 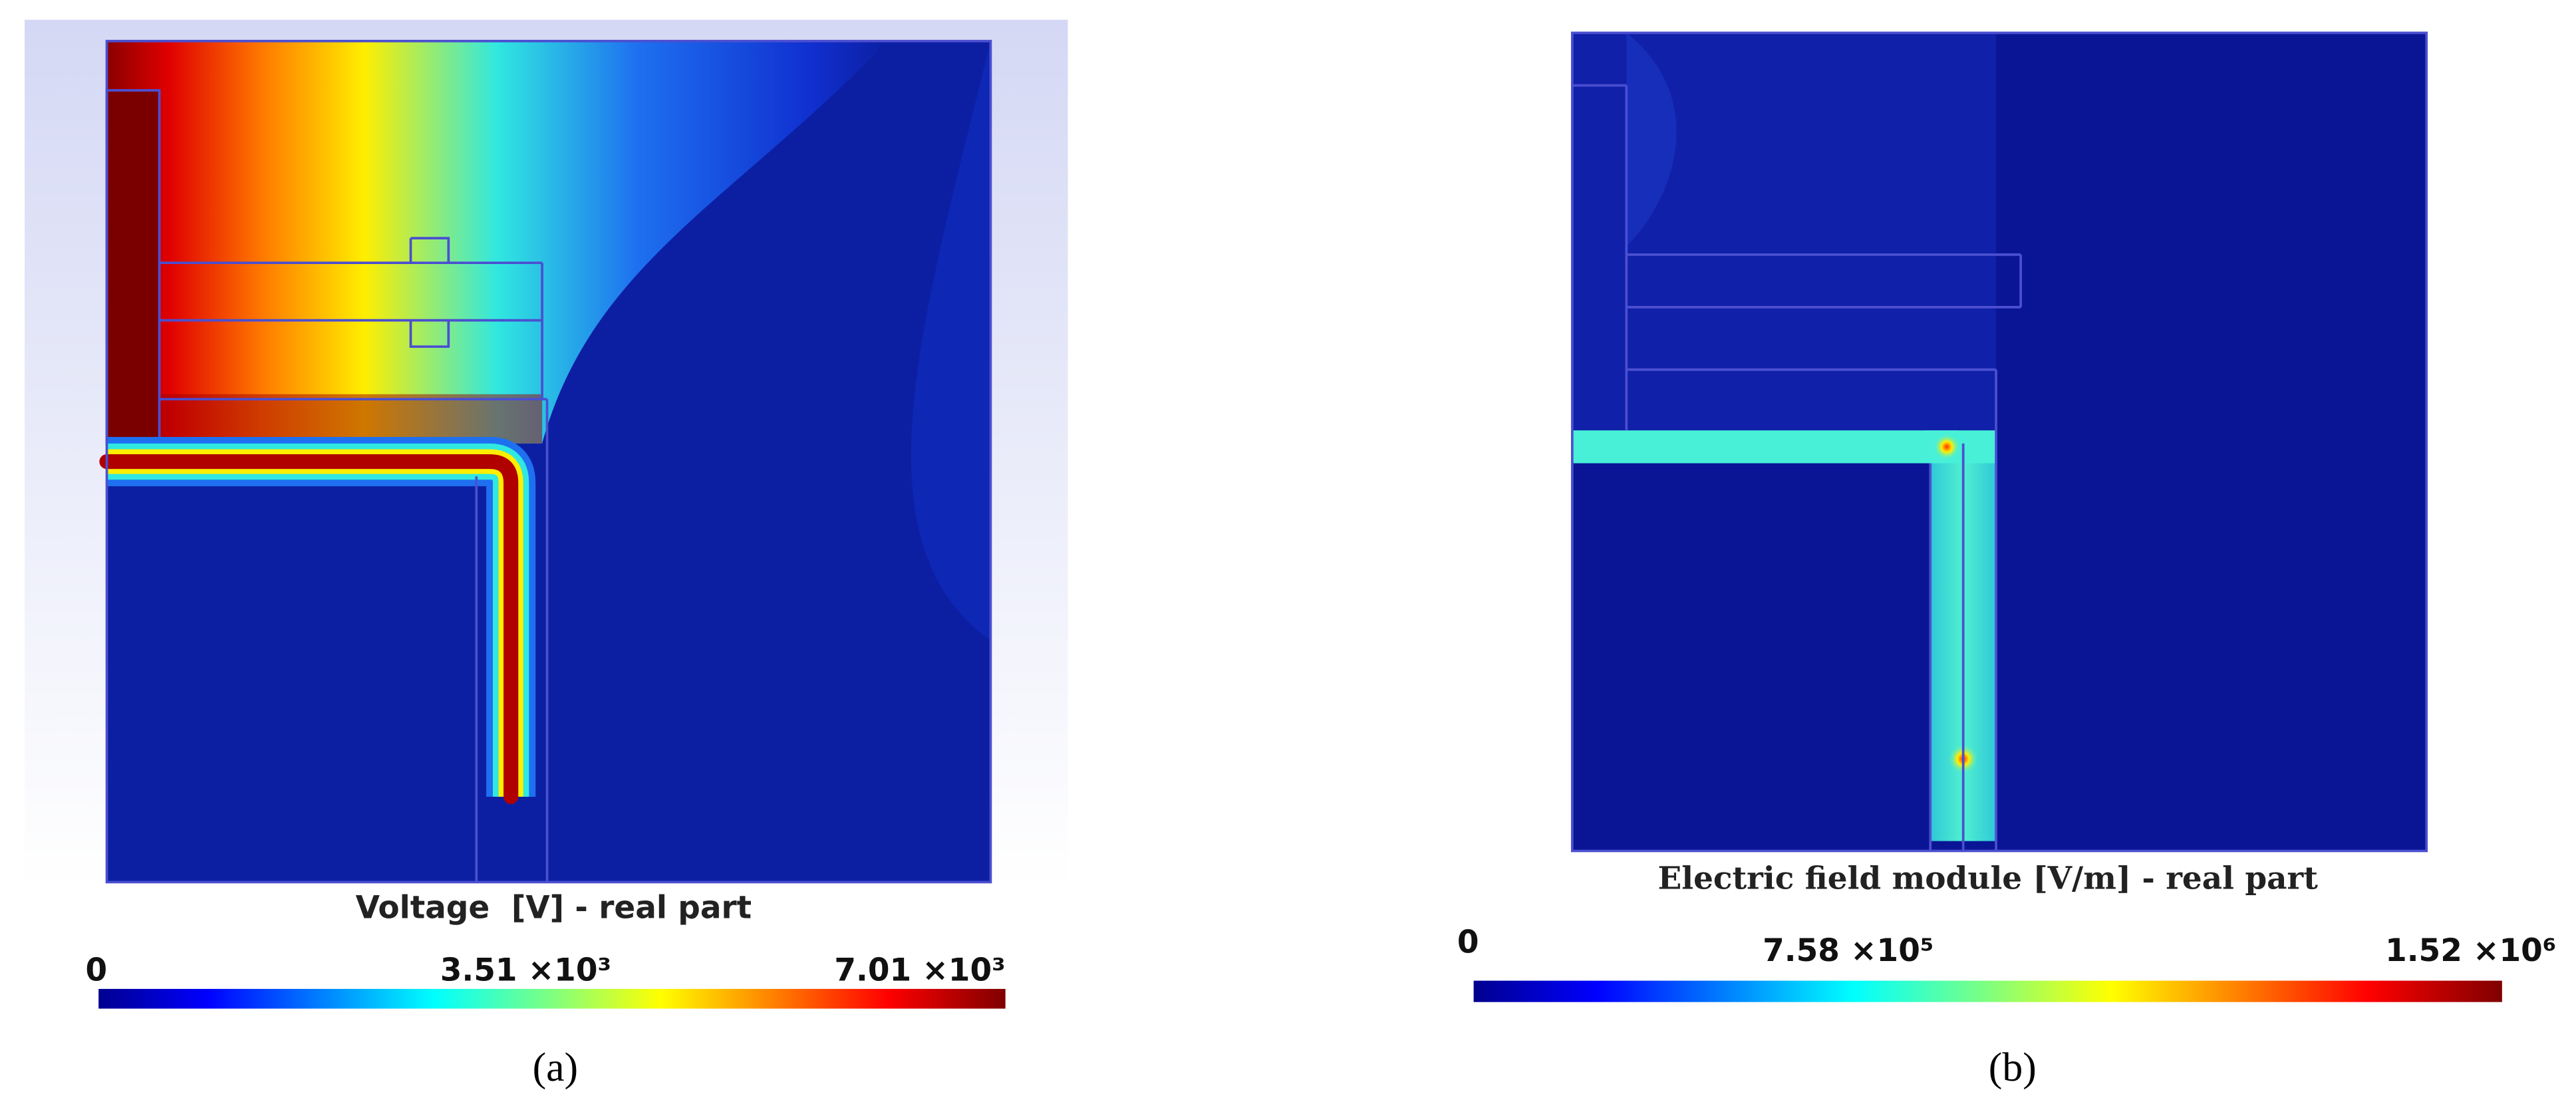 I want to click on electrode, so click(x=133, y=266).